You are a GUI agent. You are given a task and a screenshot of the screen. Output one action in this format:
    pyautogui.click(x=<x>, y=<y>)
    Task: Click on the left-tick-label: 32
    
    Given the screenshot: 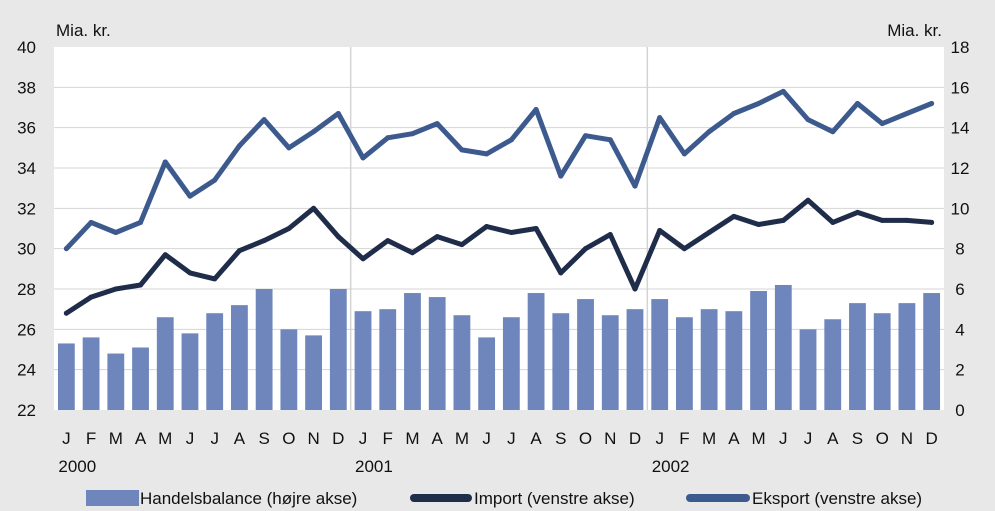 What is the action you would take?
    pyautogui.click(x=26, y=208)
    